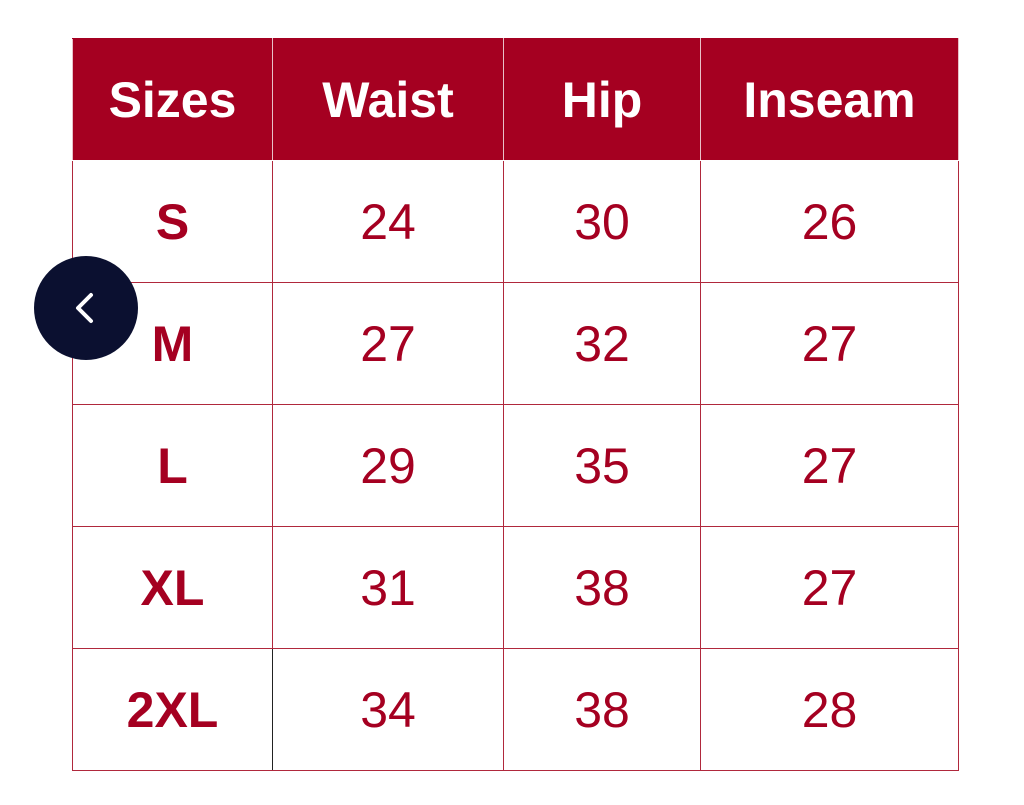  I want to click on table-row: S 24 30 26, so click(515, 221).